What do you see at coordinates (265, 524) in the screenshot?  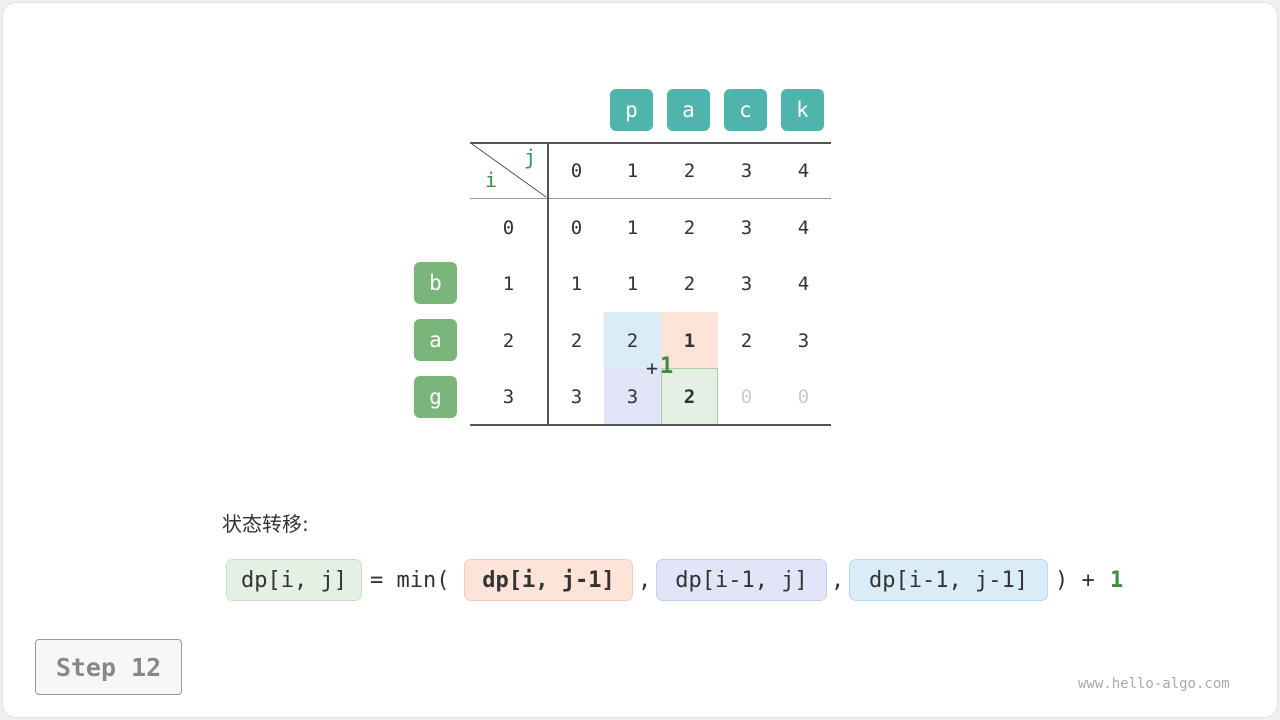 I see `formula-label: 状态转移:` at bounding box center [265, 524].